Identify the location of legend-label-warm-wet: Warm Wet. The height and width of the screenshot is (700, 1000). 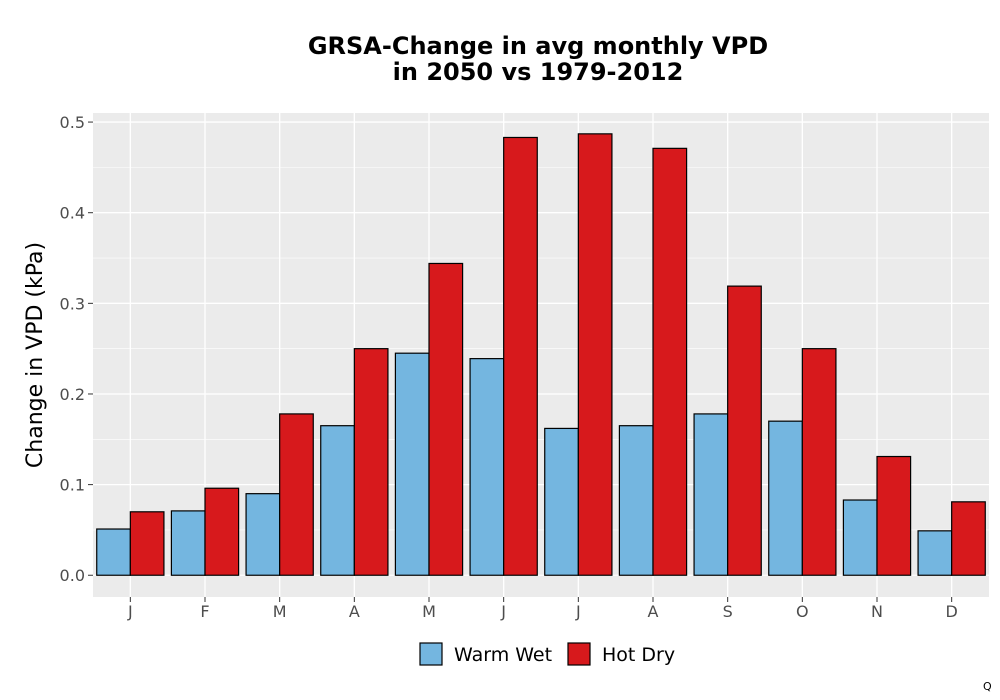
(503, 655).